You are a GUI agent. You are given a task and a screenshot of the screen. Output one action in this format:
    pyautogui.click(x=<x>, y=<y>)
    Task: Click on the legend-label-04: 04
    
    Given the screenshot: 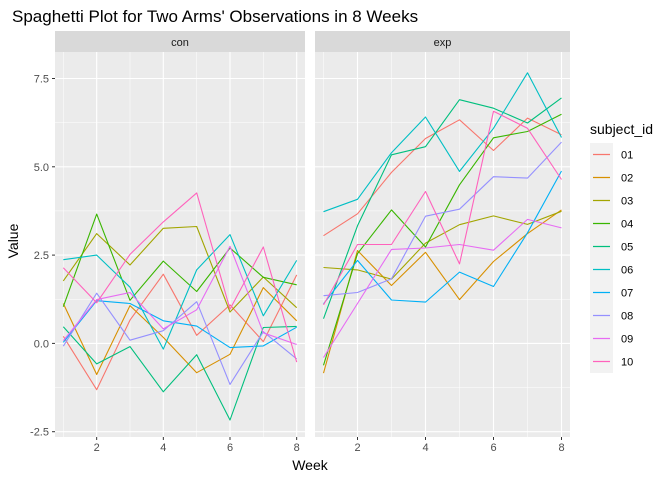 What is the action you would take?
    pyautogui.click(x=627, y=225)
    